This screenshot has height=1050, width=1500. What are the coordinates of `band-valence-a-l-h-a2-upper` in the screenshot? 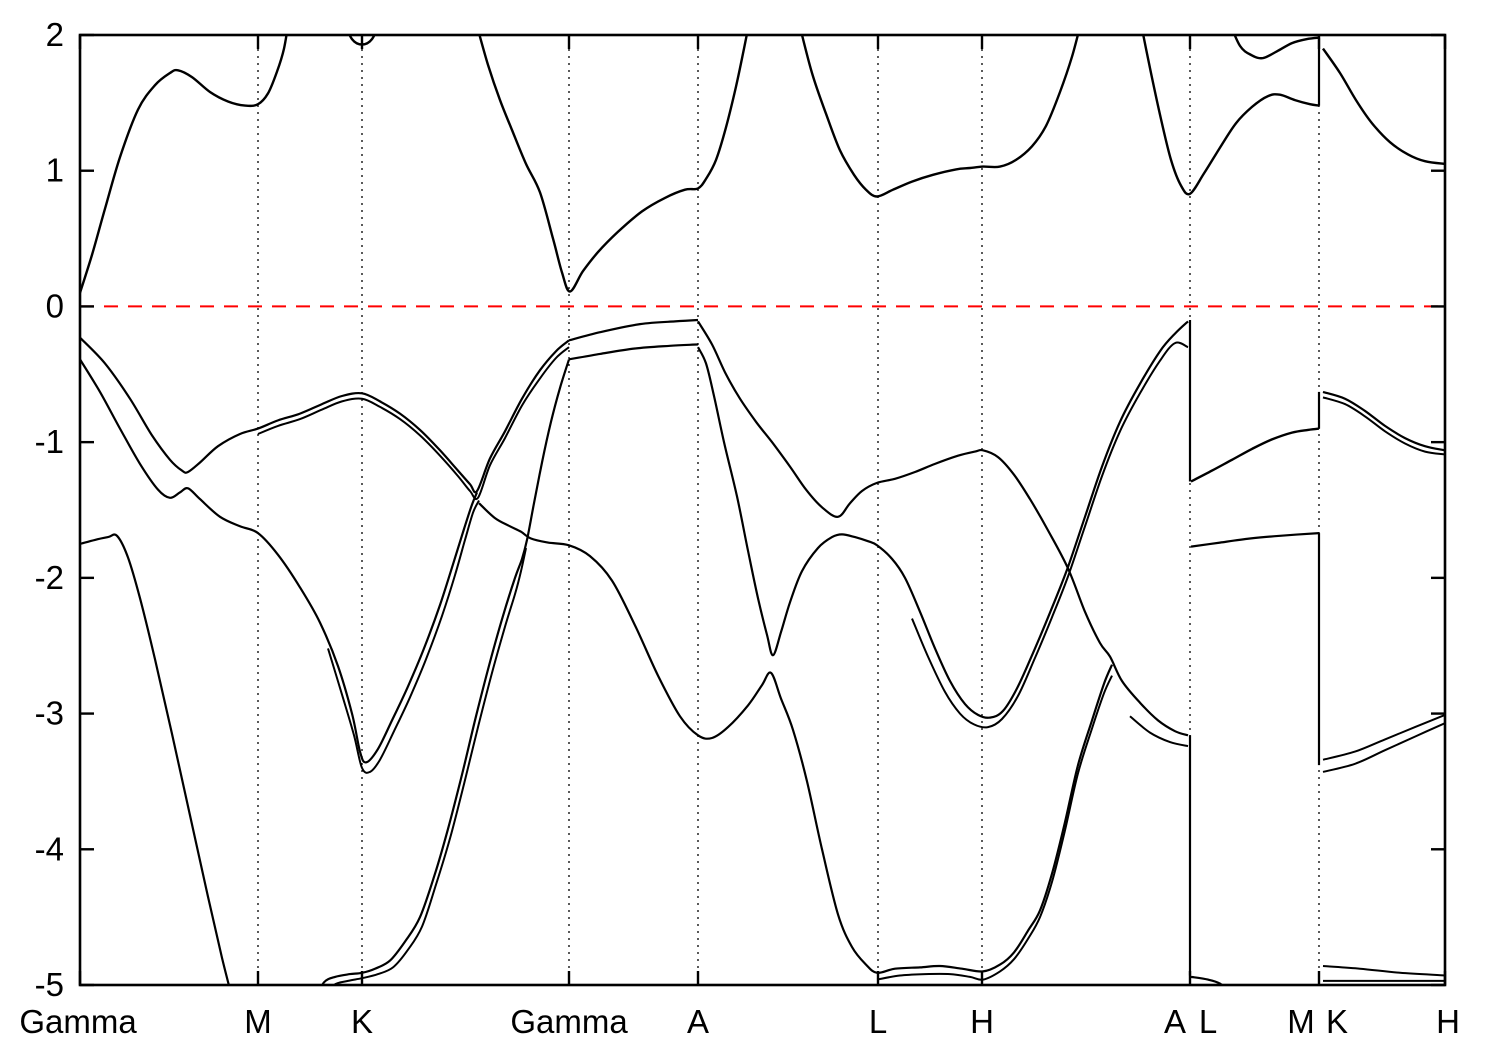 It's located at (943, 528).